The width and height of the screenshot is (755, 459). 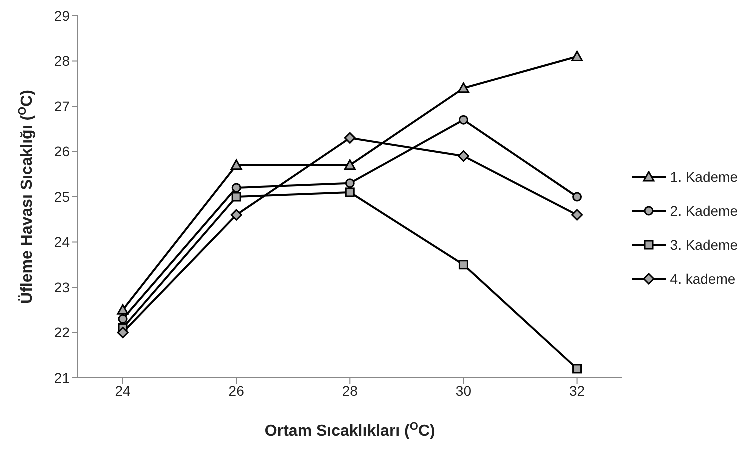 I want to click on legend-label: 2. Kademe, so click(x=704, y=211).